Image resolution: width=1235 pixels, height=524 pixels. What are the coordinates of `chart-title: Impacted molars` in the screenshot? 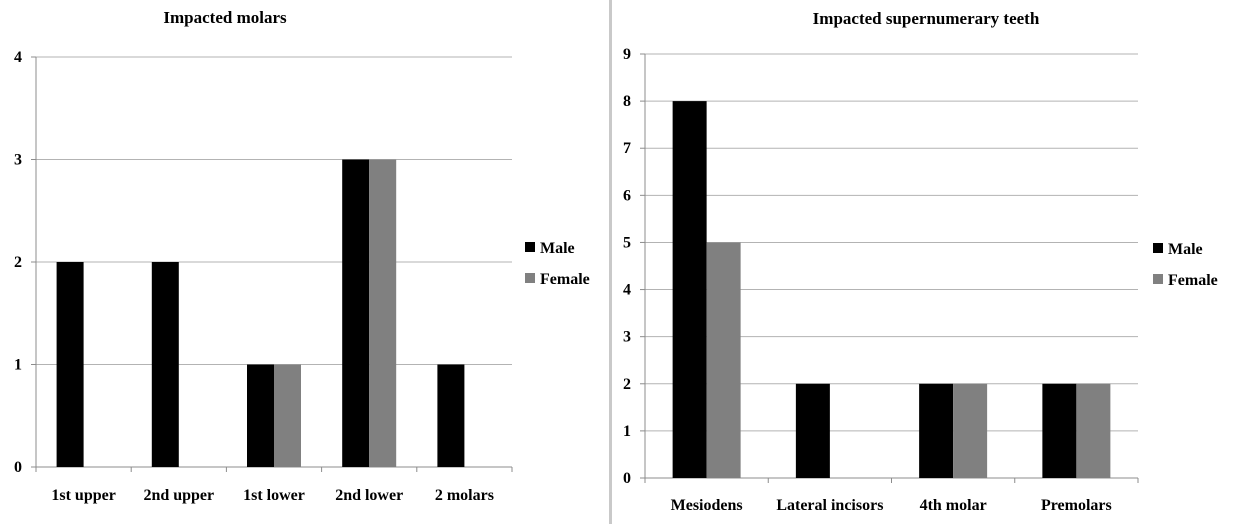 It's located at (225, 17).